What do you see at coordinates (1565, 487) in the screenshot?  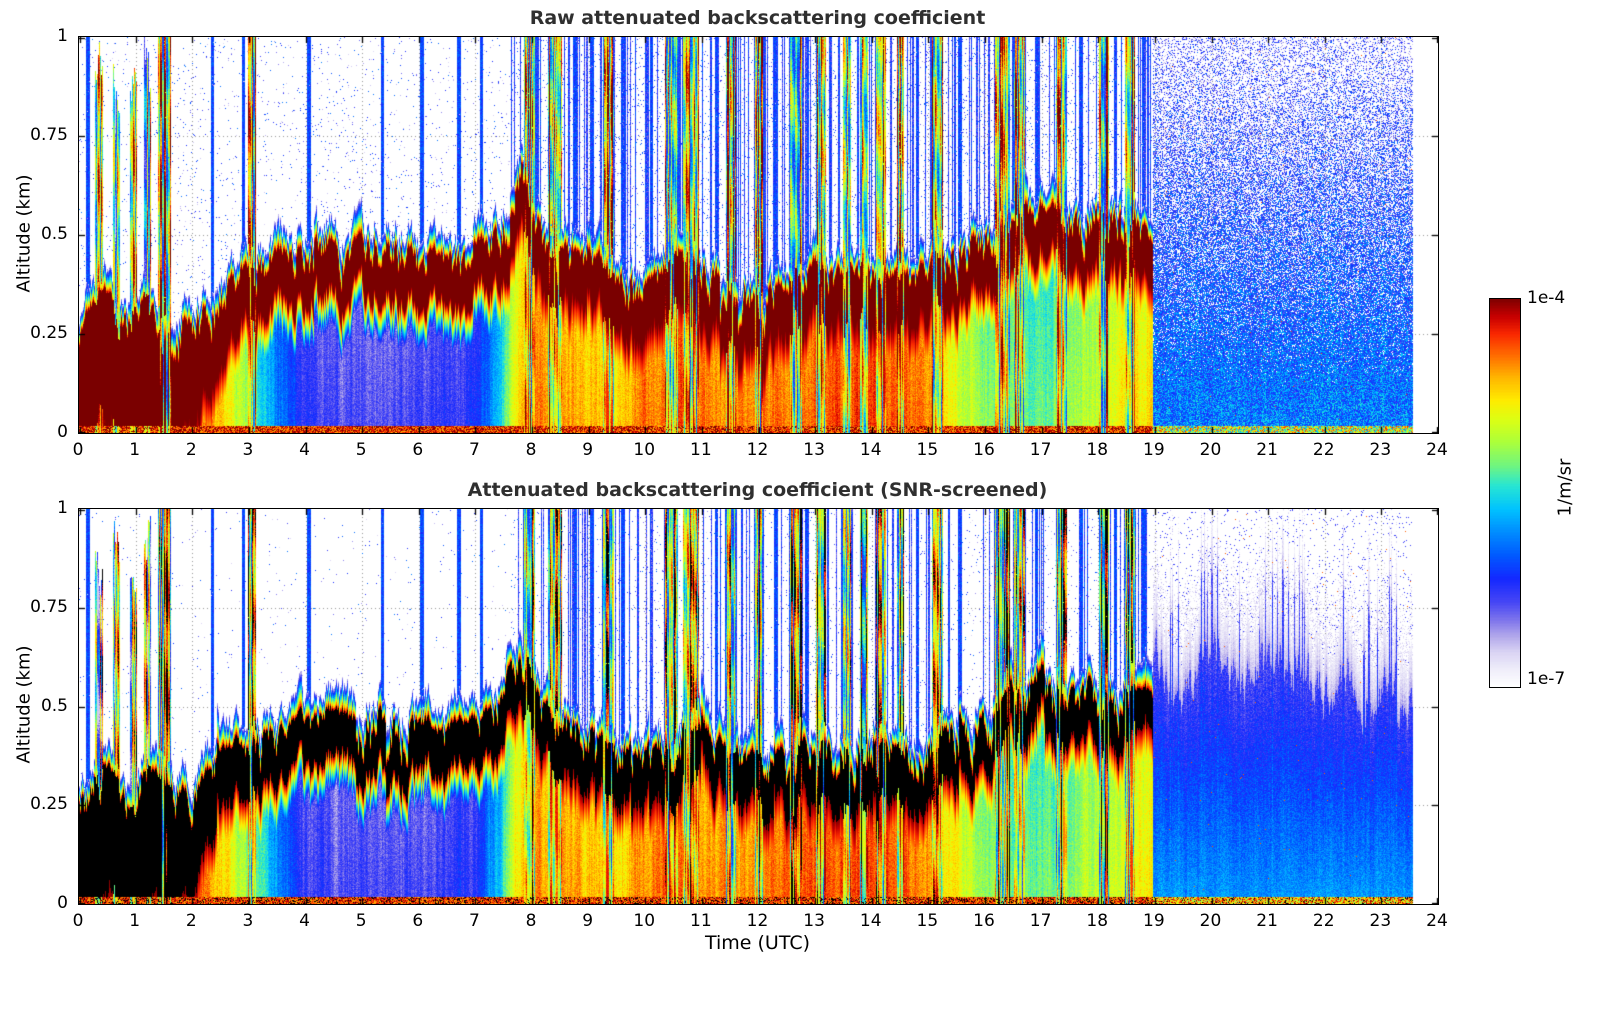 I see `colorbar-unit-label: 1/m/sr` at bounding box center [1565, 487].